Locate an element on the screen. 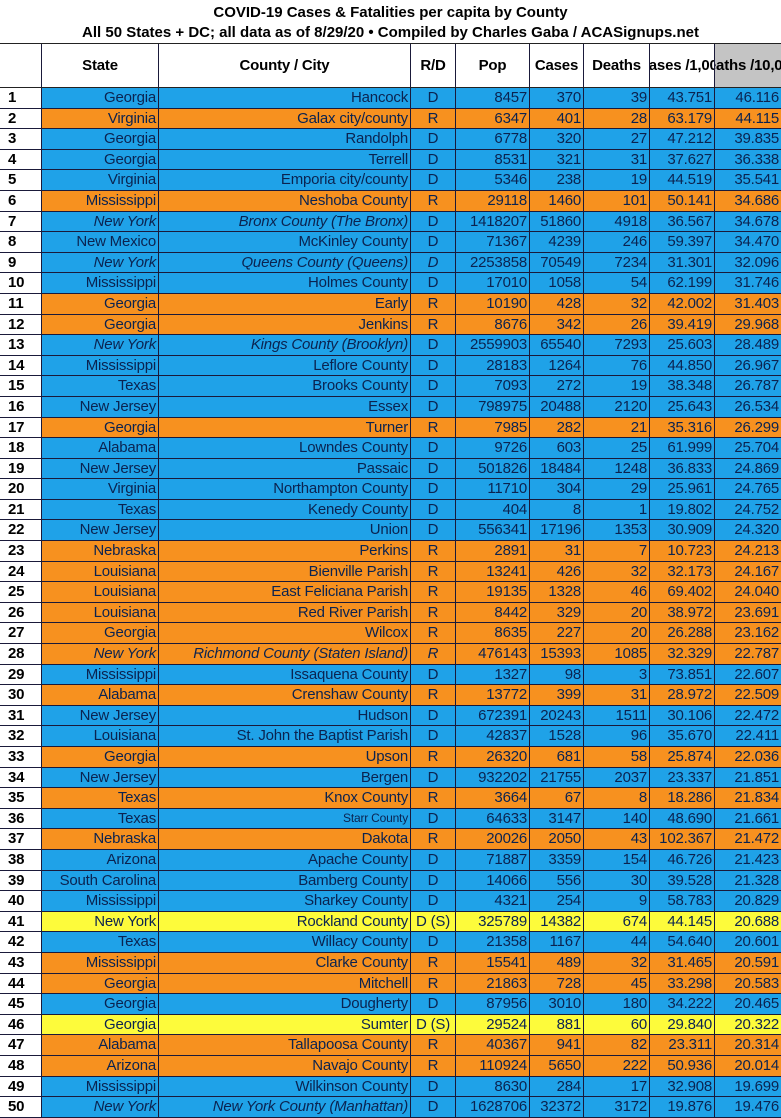  state-cell: Nebraska is located at coordinates (100, 839).